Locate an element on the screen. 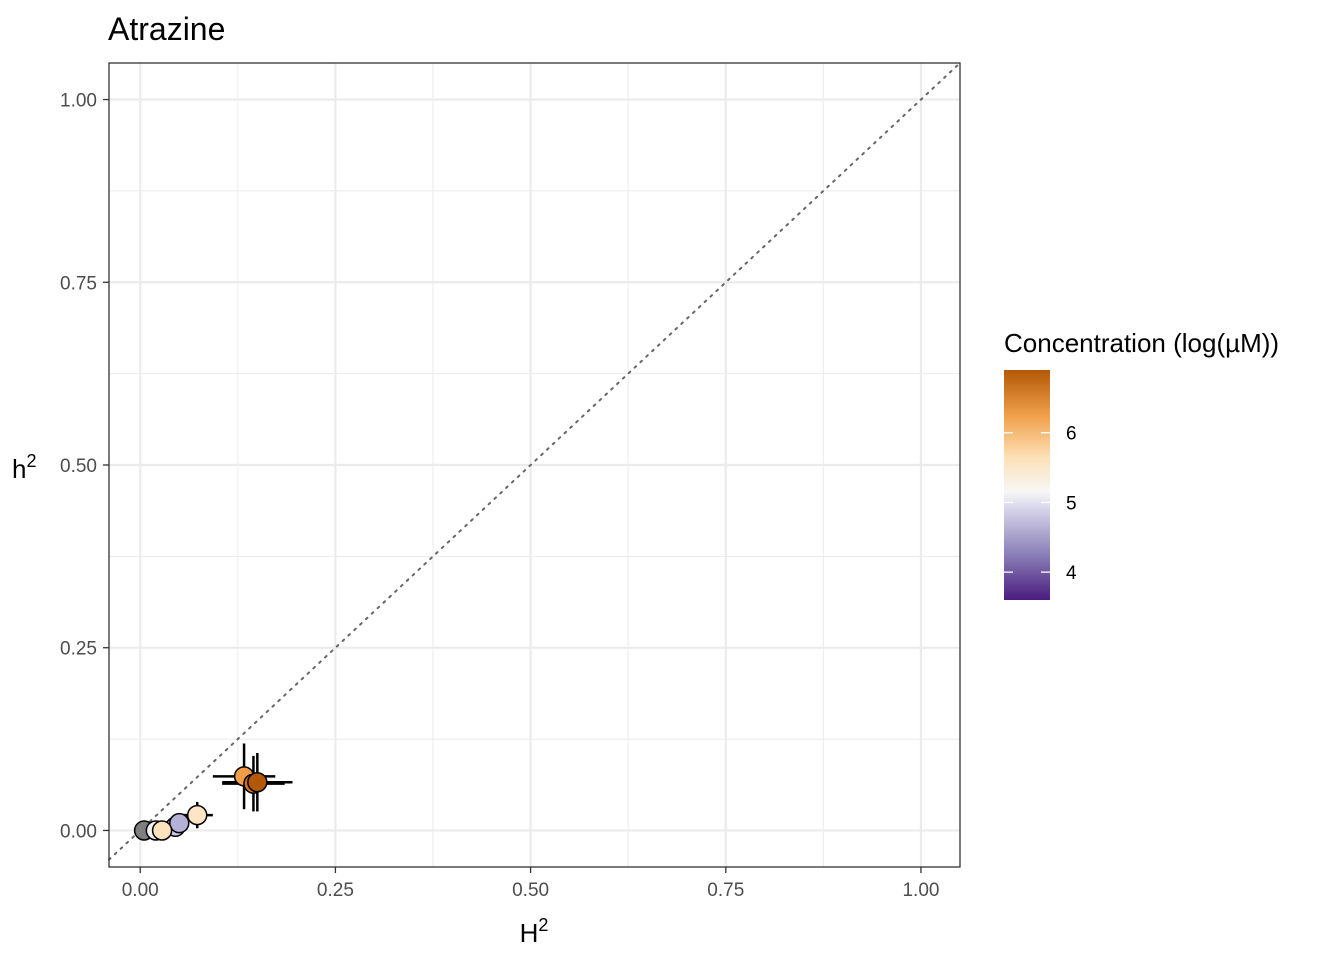 This screenshot has width=1344, height=960. colorbar-label: 6 is located at coordinates (1071, 434).